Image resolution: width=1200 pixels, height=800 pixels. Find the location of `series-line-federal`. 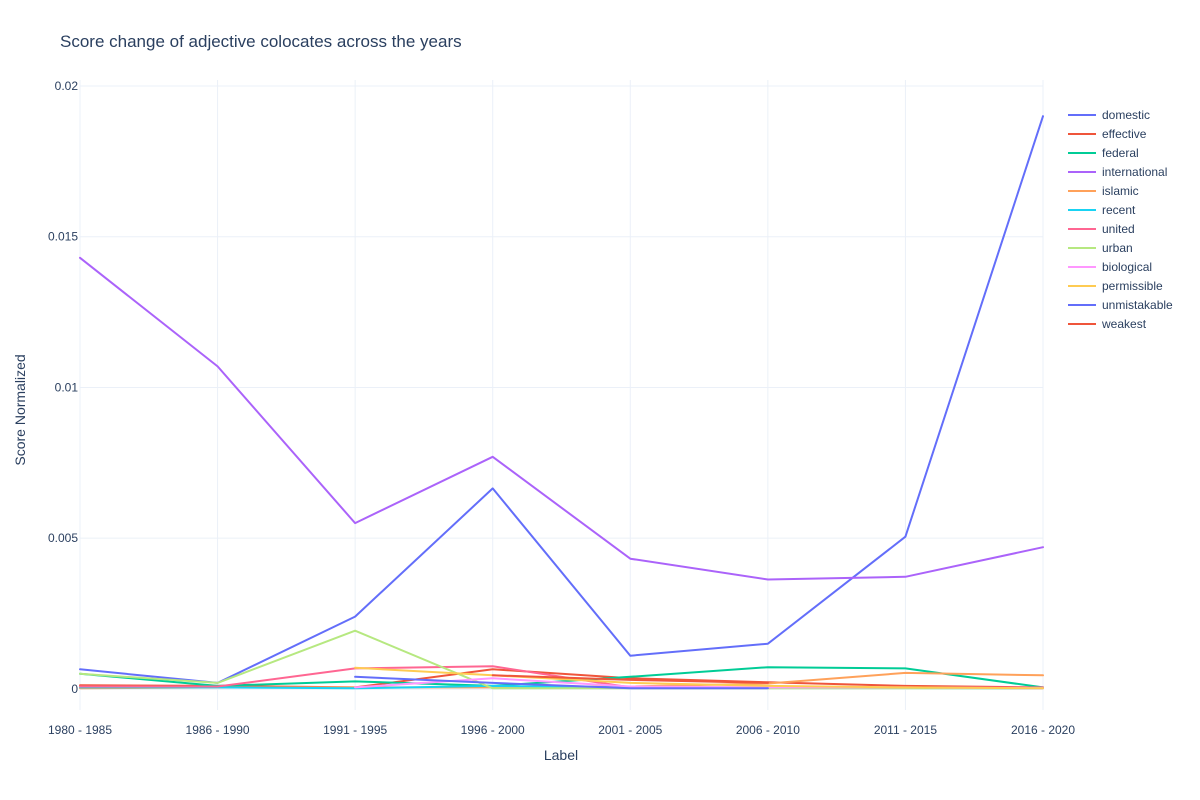

series-line-federal is located at coordinates (561, 677).